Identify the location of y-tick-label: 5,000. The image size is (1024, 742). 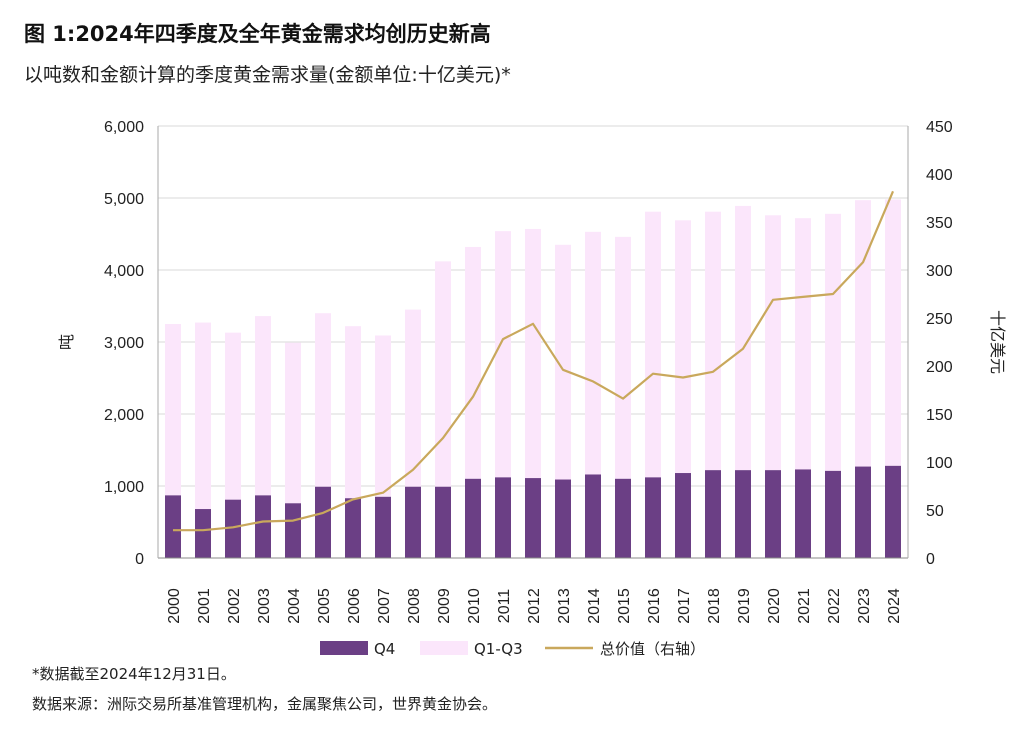
(124, 199).